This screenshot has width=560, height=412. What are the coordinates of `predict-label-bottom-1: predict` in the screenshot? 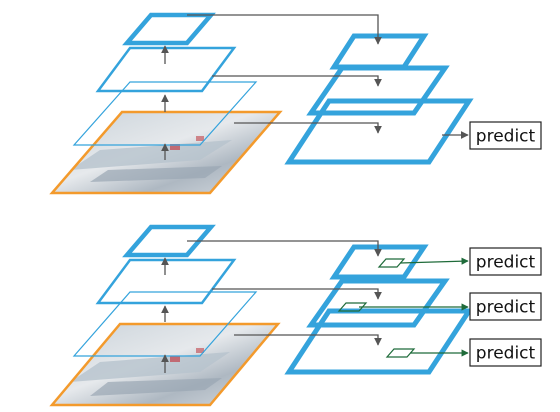 It's located at (506, 263).